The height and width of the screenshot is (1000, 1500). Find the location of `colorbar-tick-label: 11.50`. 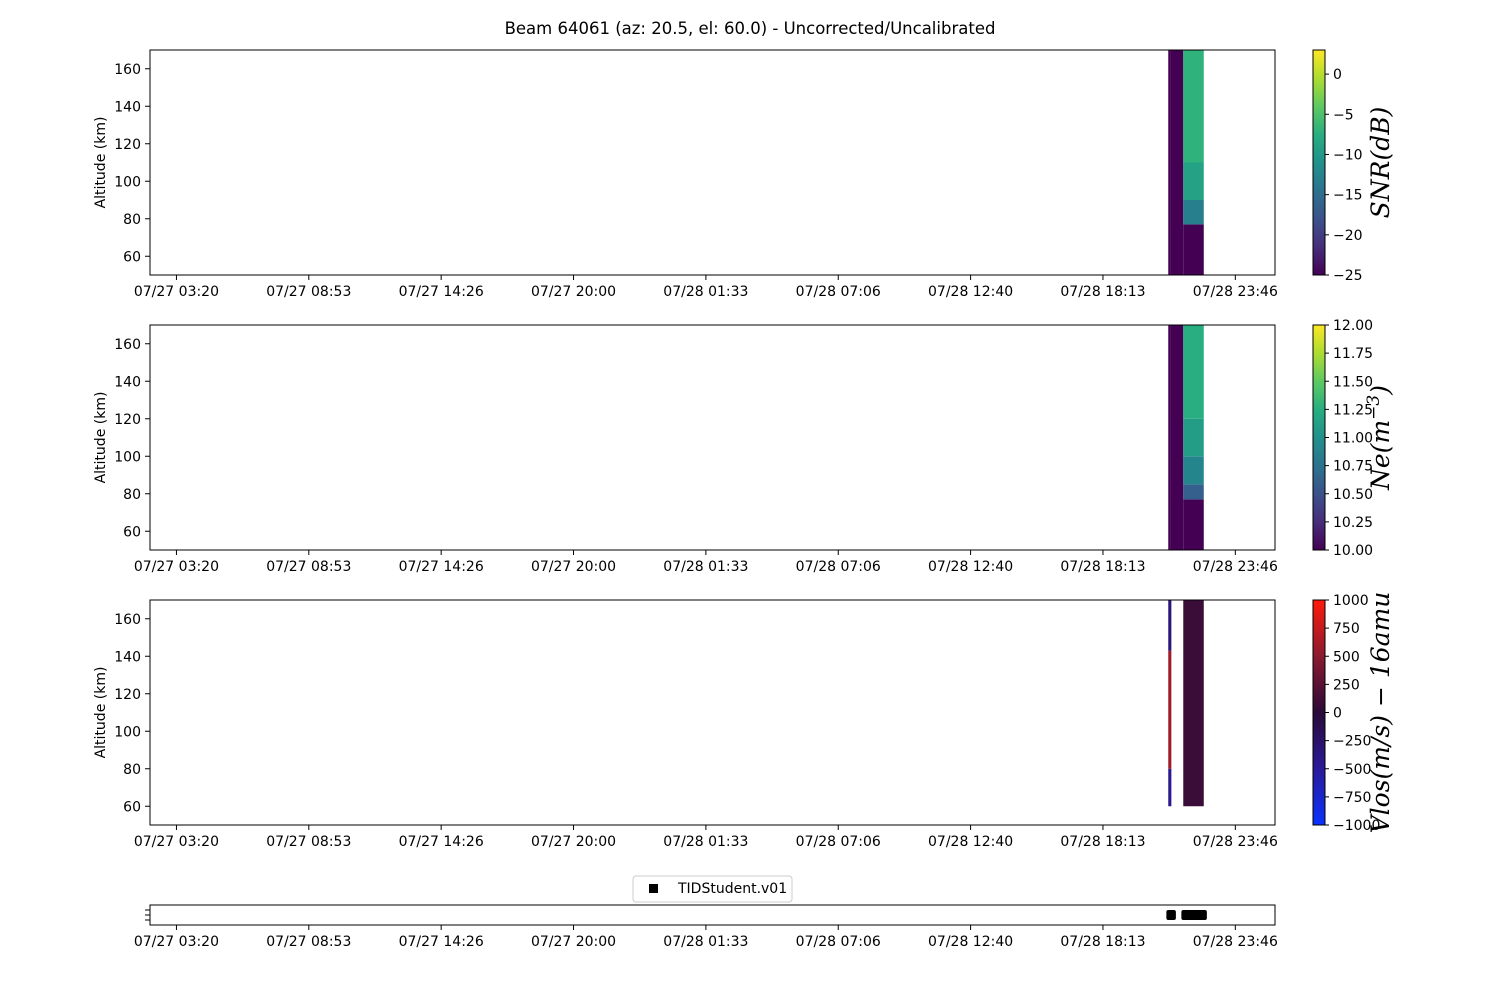

colorbar-tick-label: 11.50 is located at coordinates (1353, 382).